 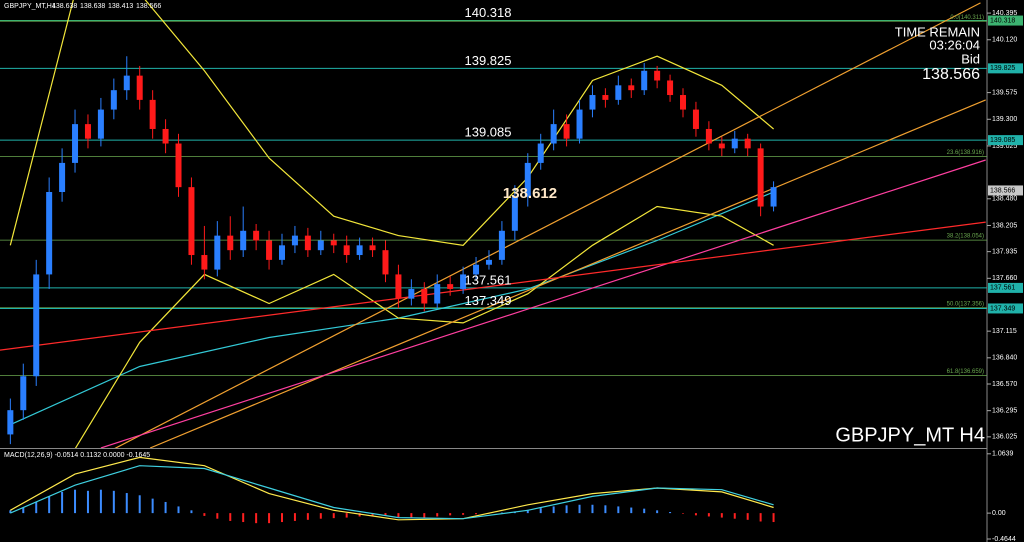 What do you see at coordinates (1004, 92) in the screenshot?
I see `y-tick-label: 139.575` at bounding box center [1004, 92].